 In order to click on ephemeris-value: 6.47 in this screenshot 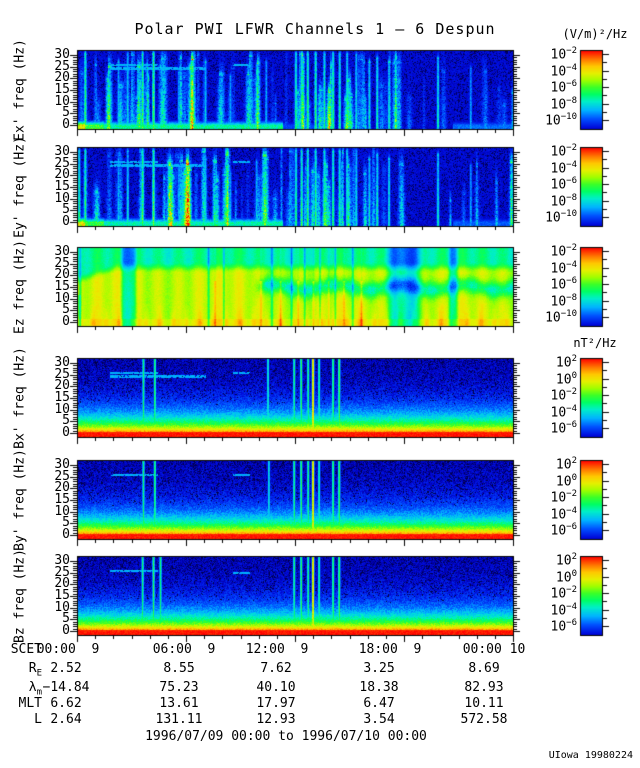, I will do `click(379, 703)`.